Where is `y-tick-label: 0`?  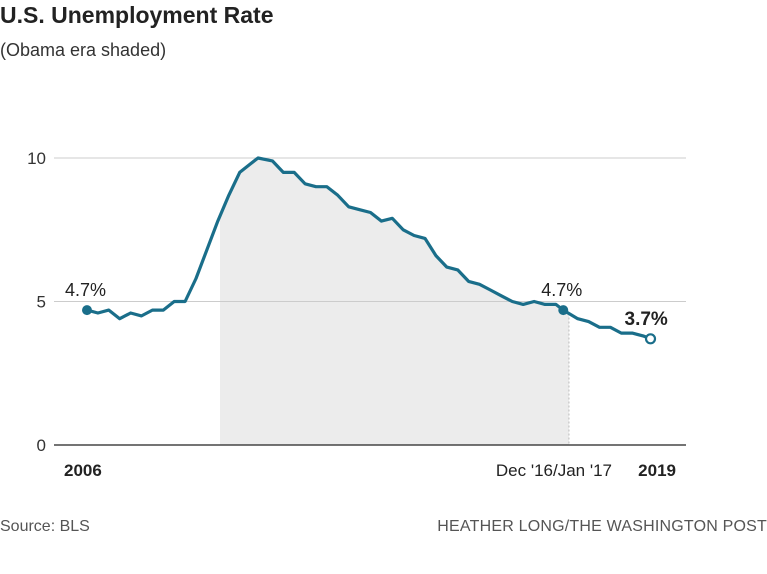
y-tick-label: 0 is located at coordinates (41, 445).